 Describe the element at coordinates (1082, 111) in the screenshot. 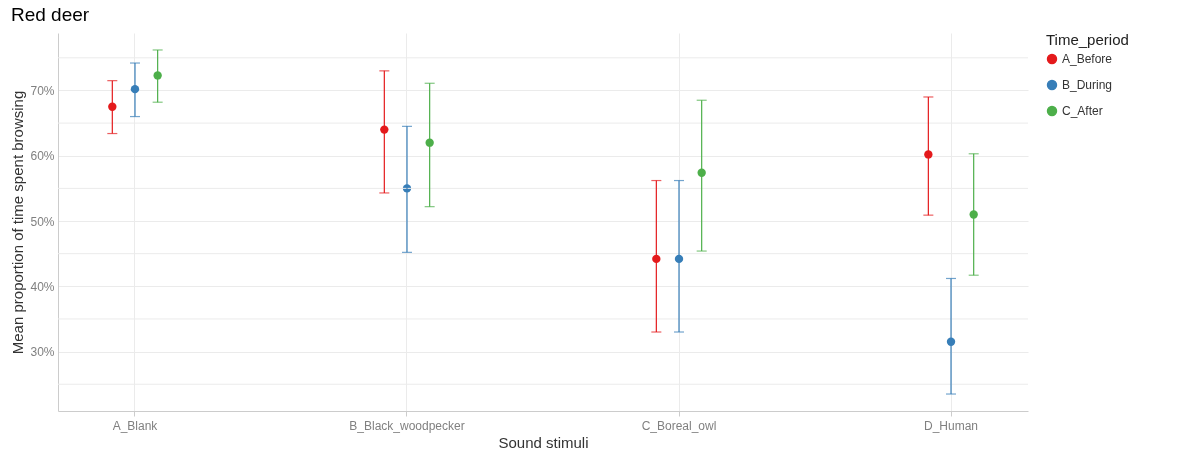

I see `legend-label: C_After` at that location.